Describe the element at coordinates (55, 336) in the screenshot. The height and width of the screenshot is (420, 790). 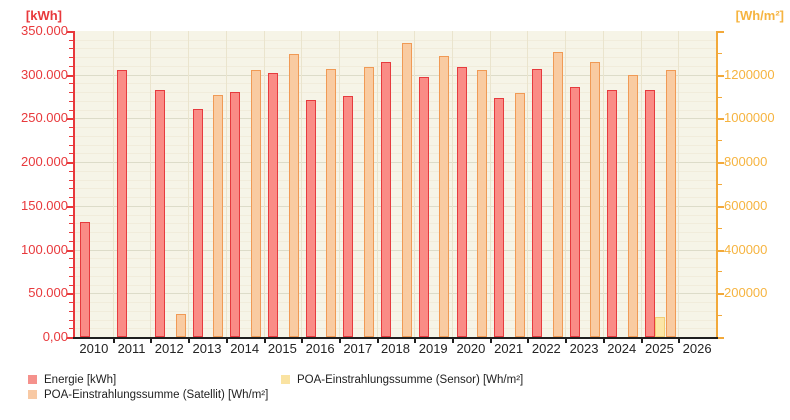
I see `left-axis-tick-label: 0,00` at that location.